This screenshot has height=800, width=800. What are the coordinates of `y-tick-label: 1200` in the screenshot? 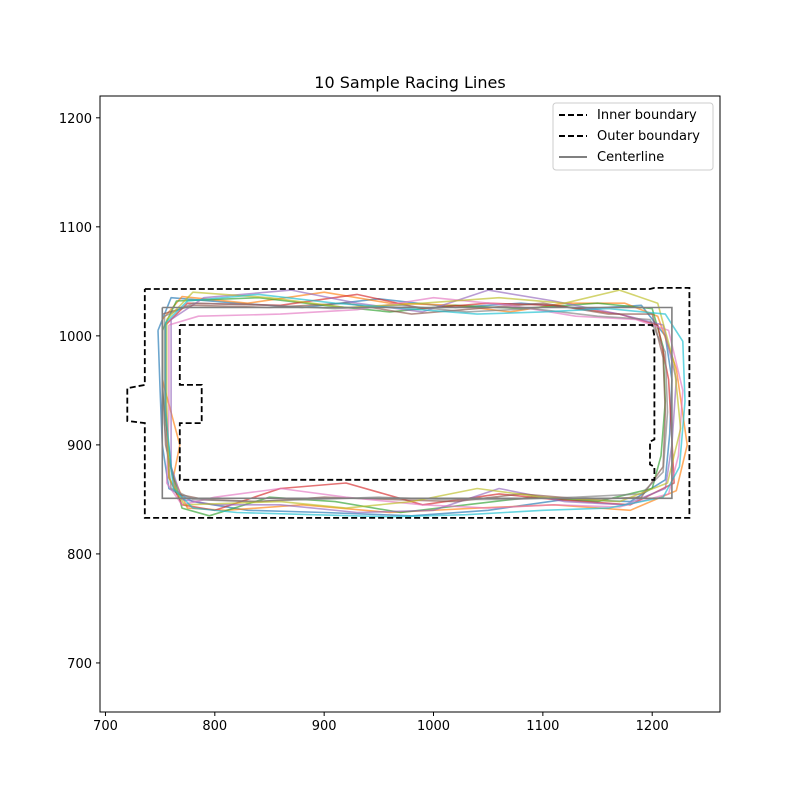 It's located at (75, 119).